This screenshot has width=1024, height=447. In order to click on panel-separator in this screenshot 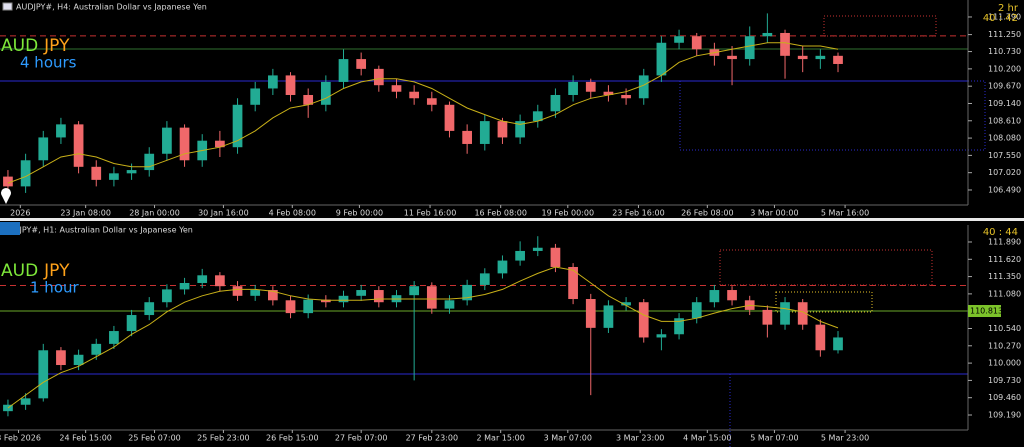, I will do `click(512, 219)`.